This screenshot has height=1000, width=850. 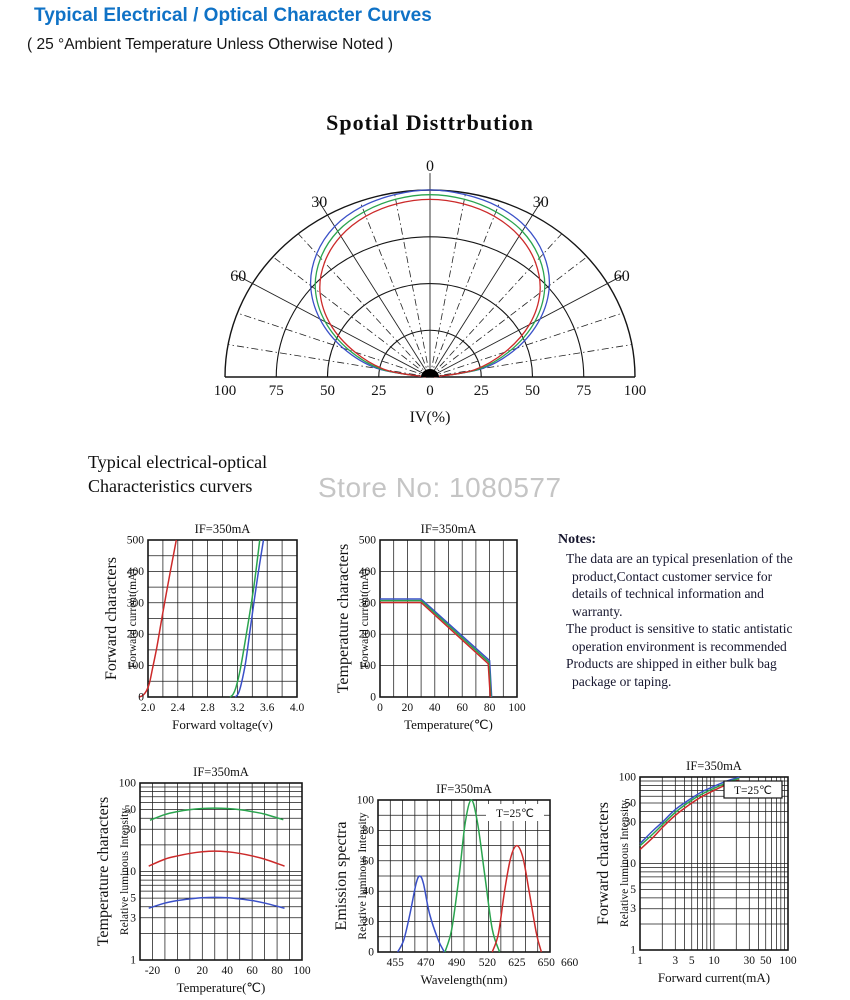 I want to click on svg-text: 3.6, so click(x=267, y=708).